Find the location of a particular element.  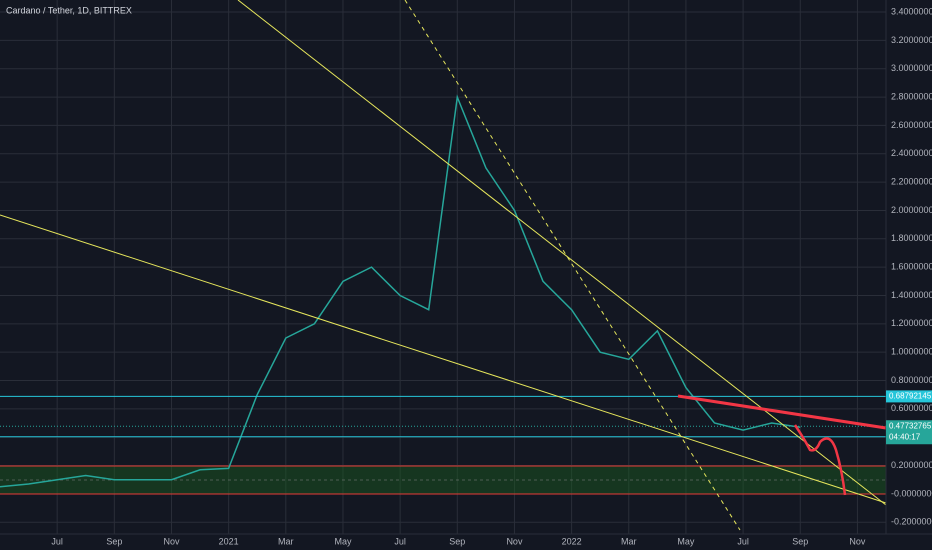

projection-path is located at coordinates (820, 460).